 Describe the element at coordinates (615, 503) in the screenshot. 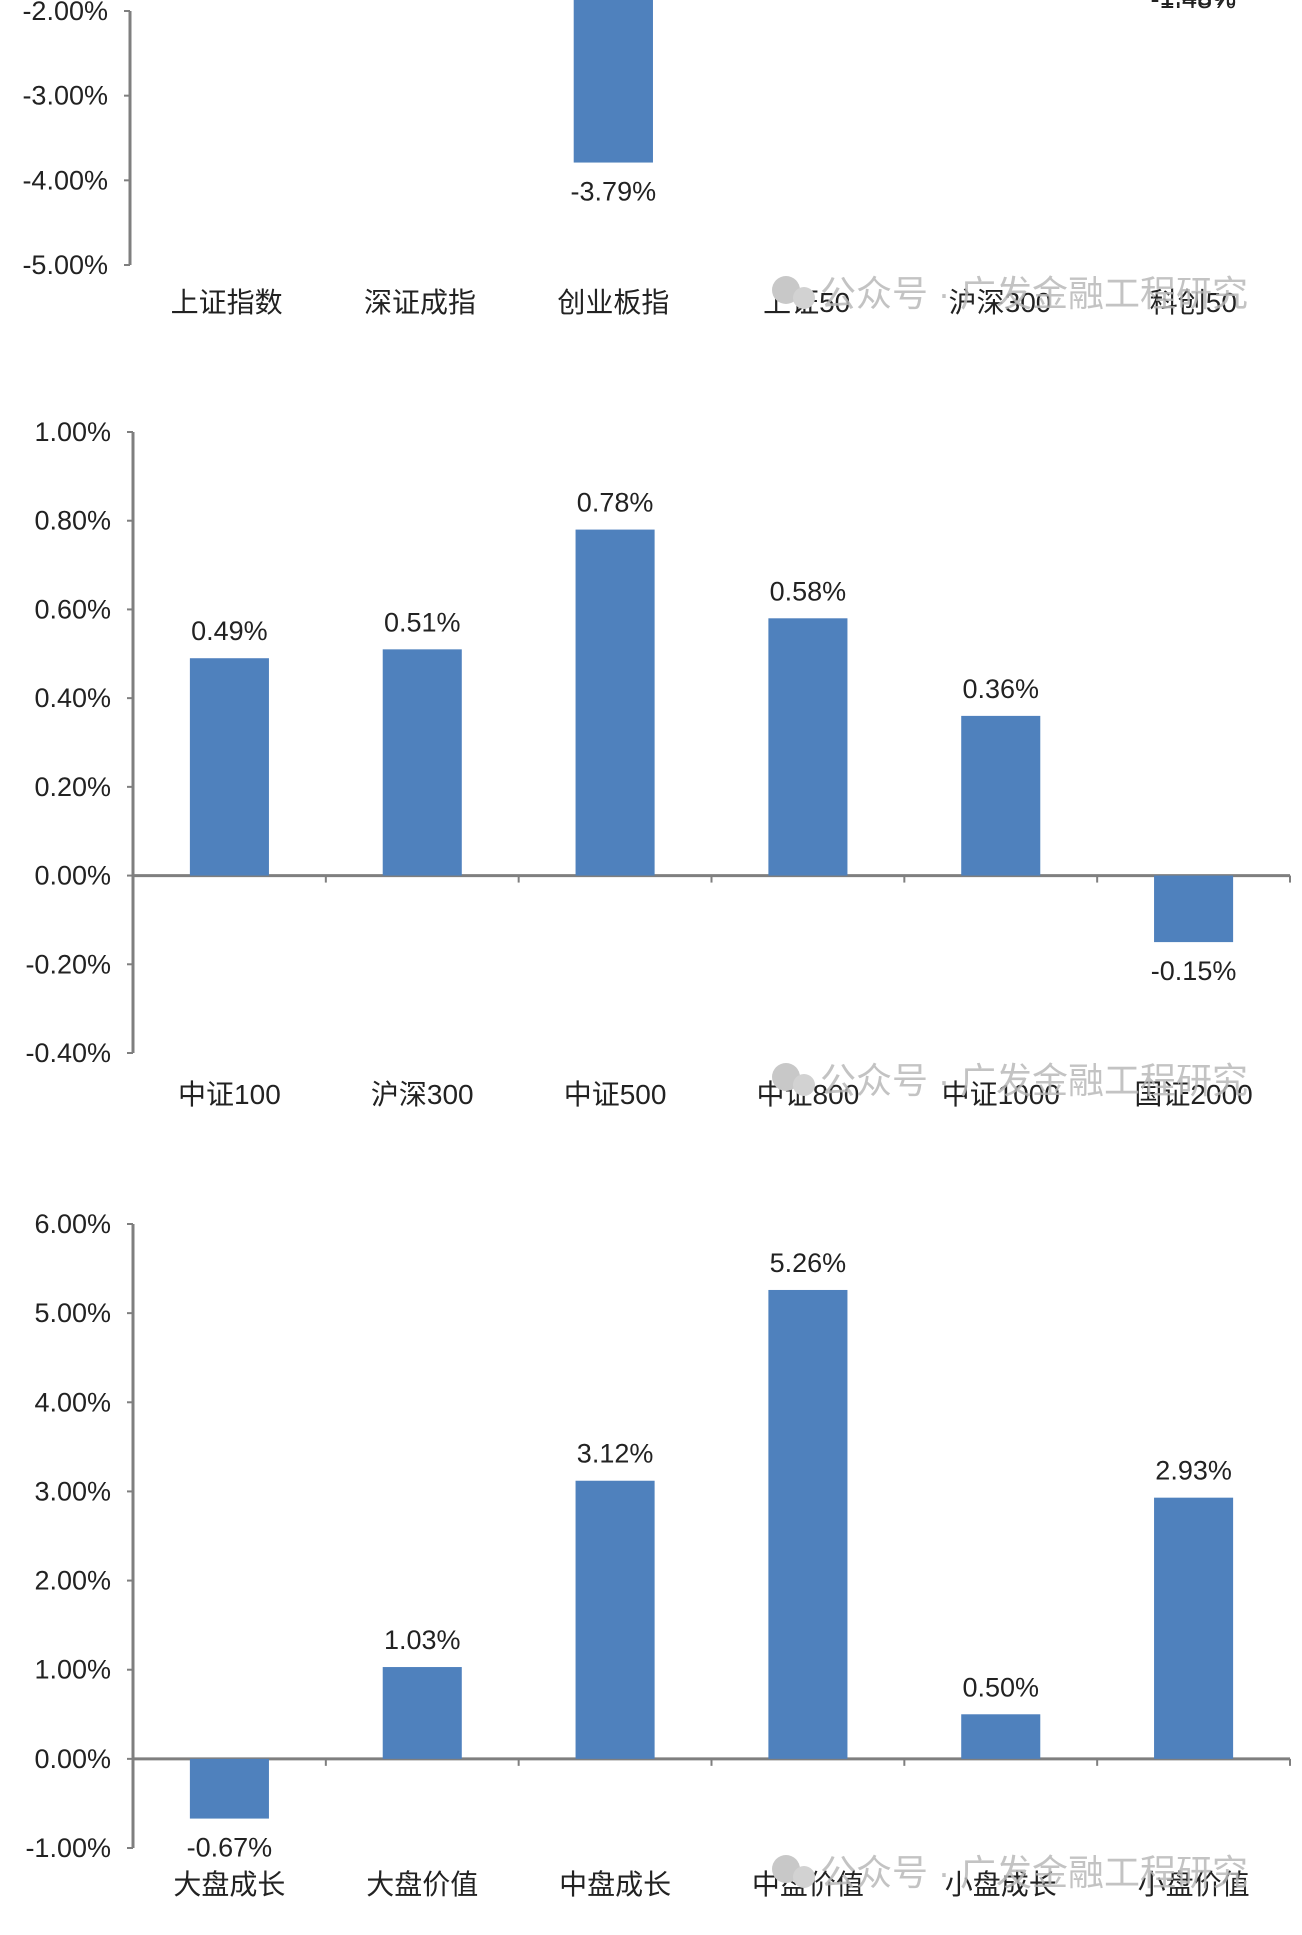

I see `data-label: 0.78%` at that location.